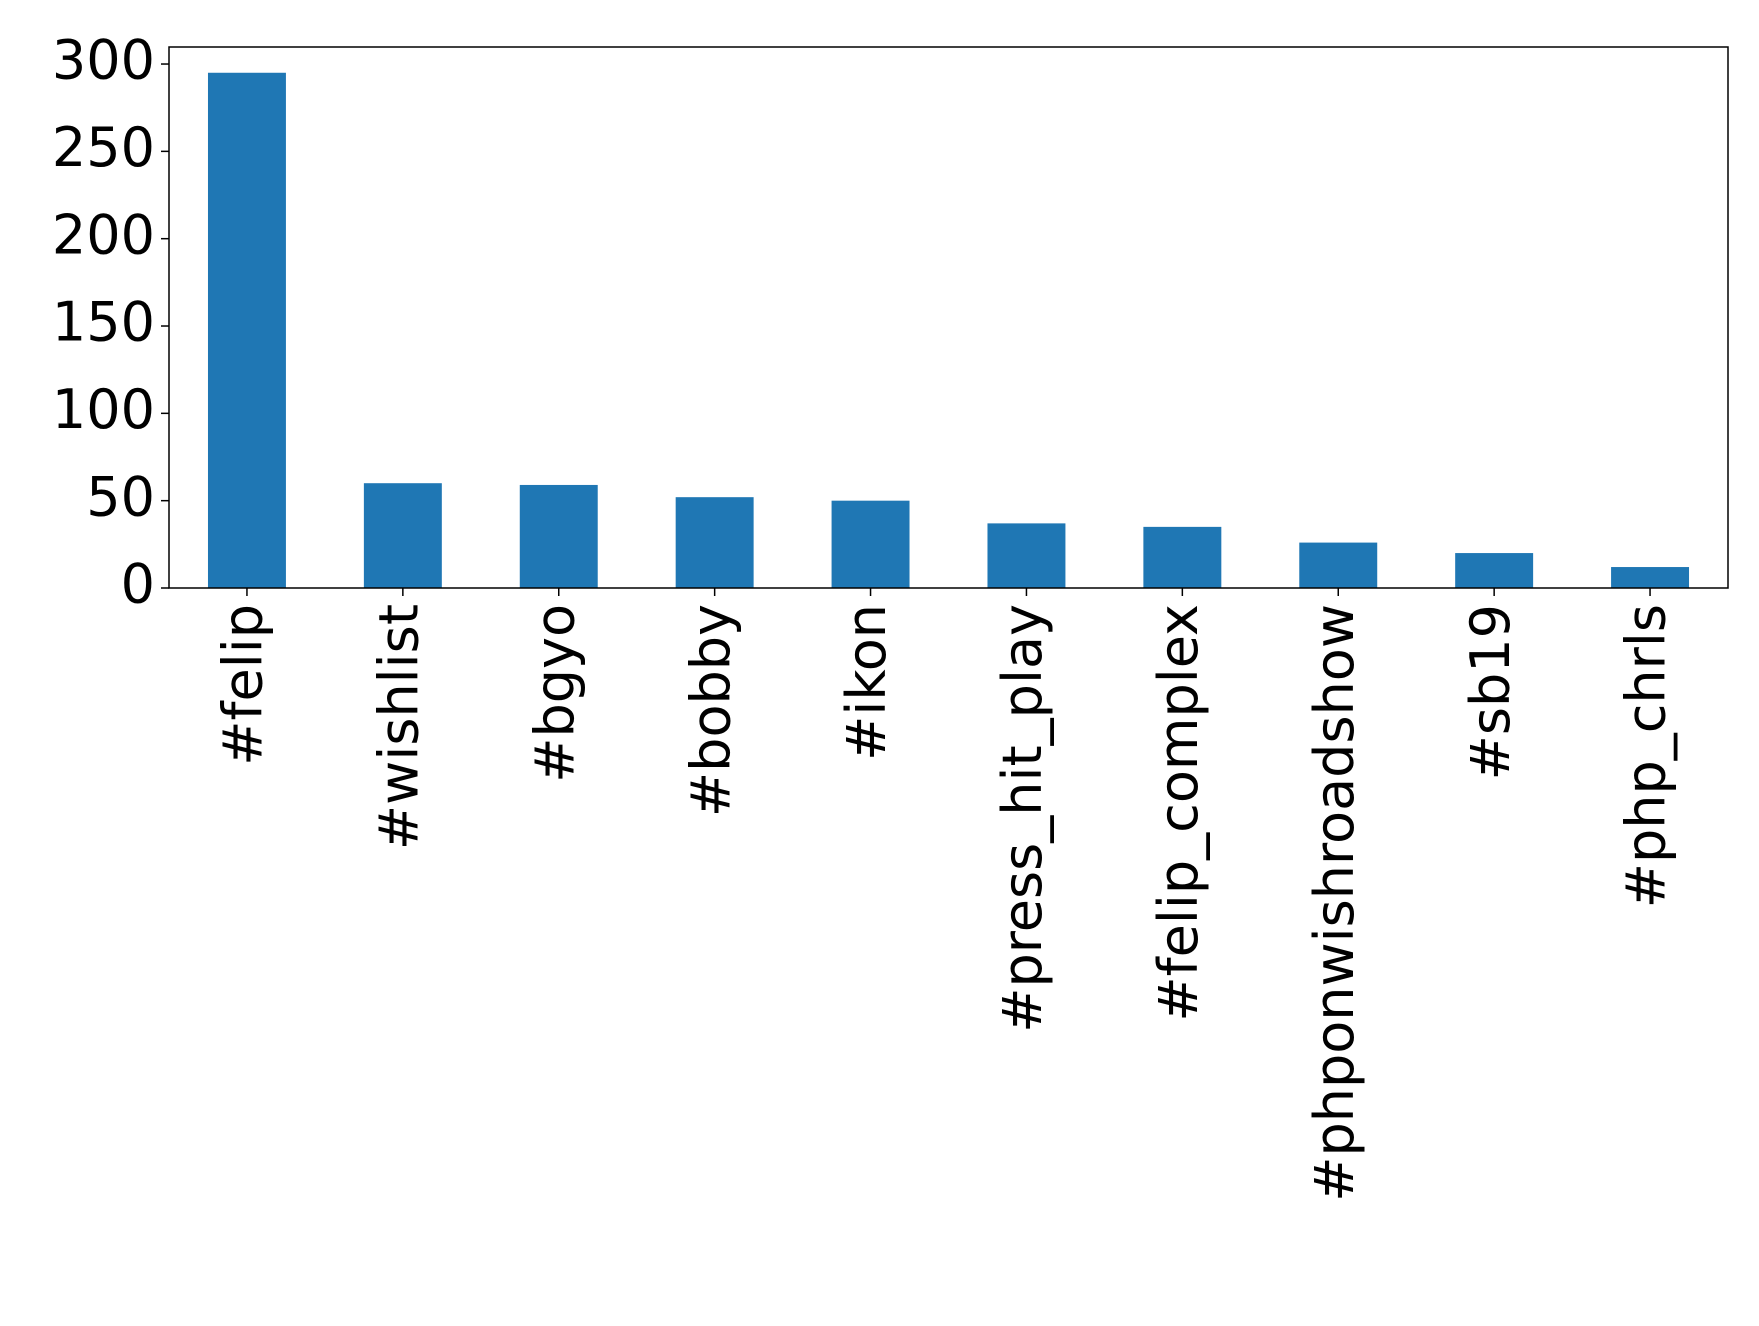 The height and width of the screenshot is (1326, 1759). What do you see at coordinates (120, 496) in the screenshot?
I see `y-tick-label: 50` at bounding box center [120, 496].